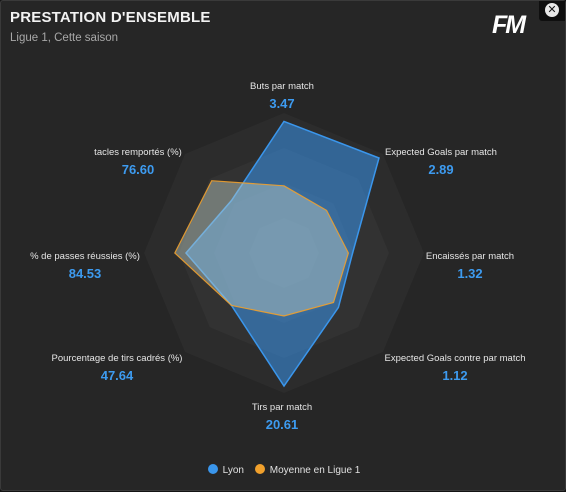 The image size is (566, 492). I want to click on legend-item-average: Moyenne en Ligue 1, so click(307, 470).